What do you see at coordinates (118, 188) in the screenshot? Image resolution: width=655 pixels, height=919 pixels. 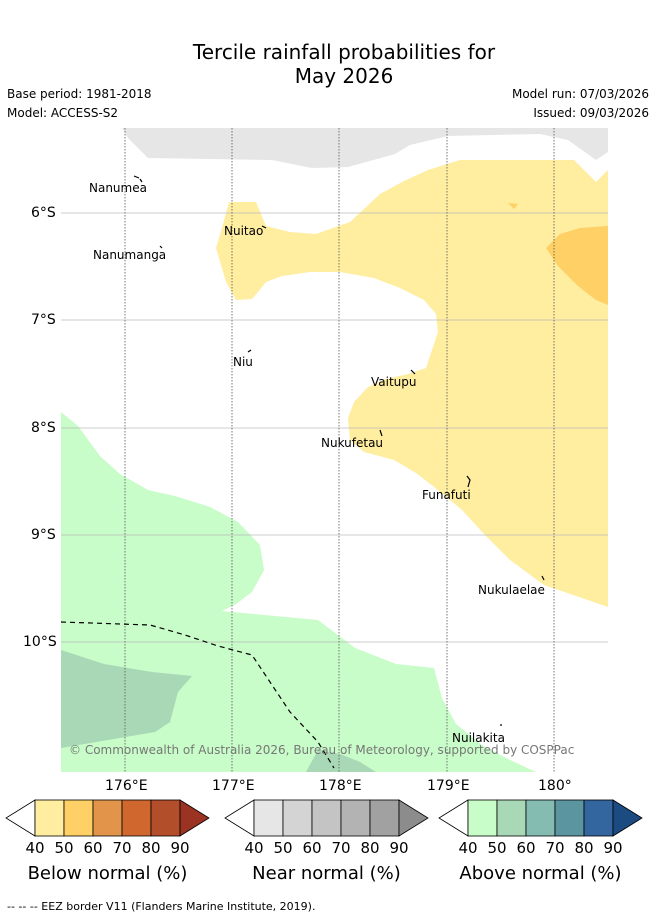 I see `place-nanumea: Nanumea` at bounding box center [118, 188].